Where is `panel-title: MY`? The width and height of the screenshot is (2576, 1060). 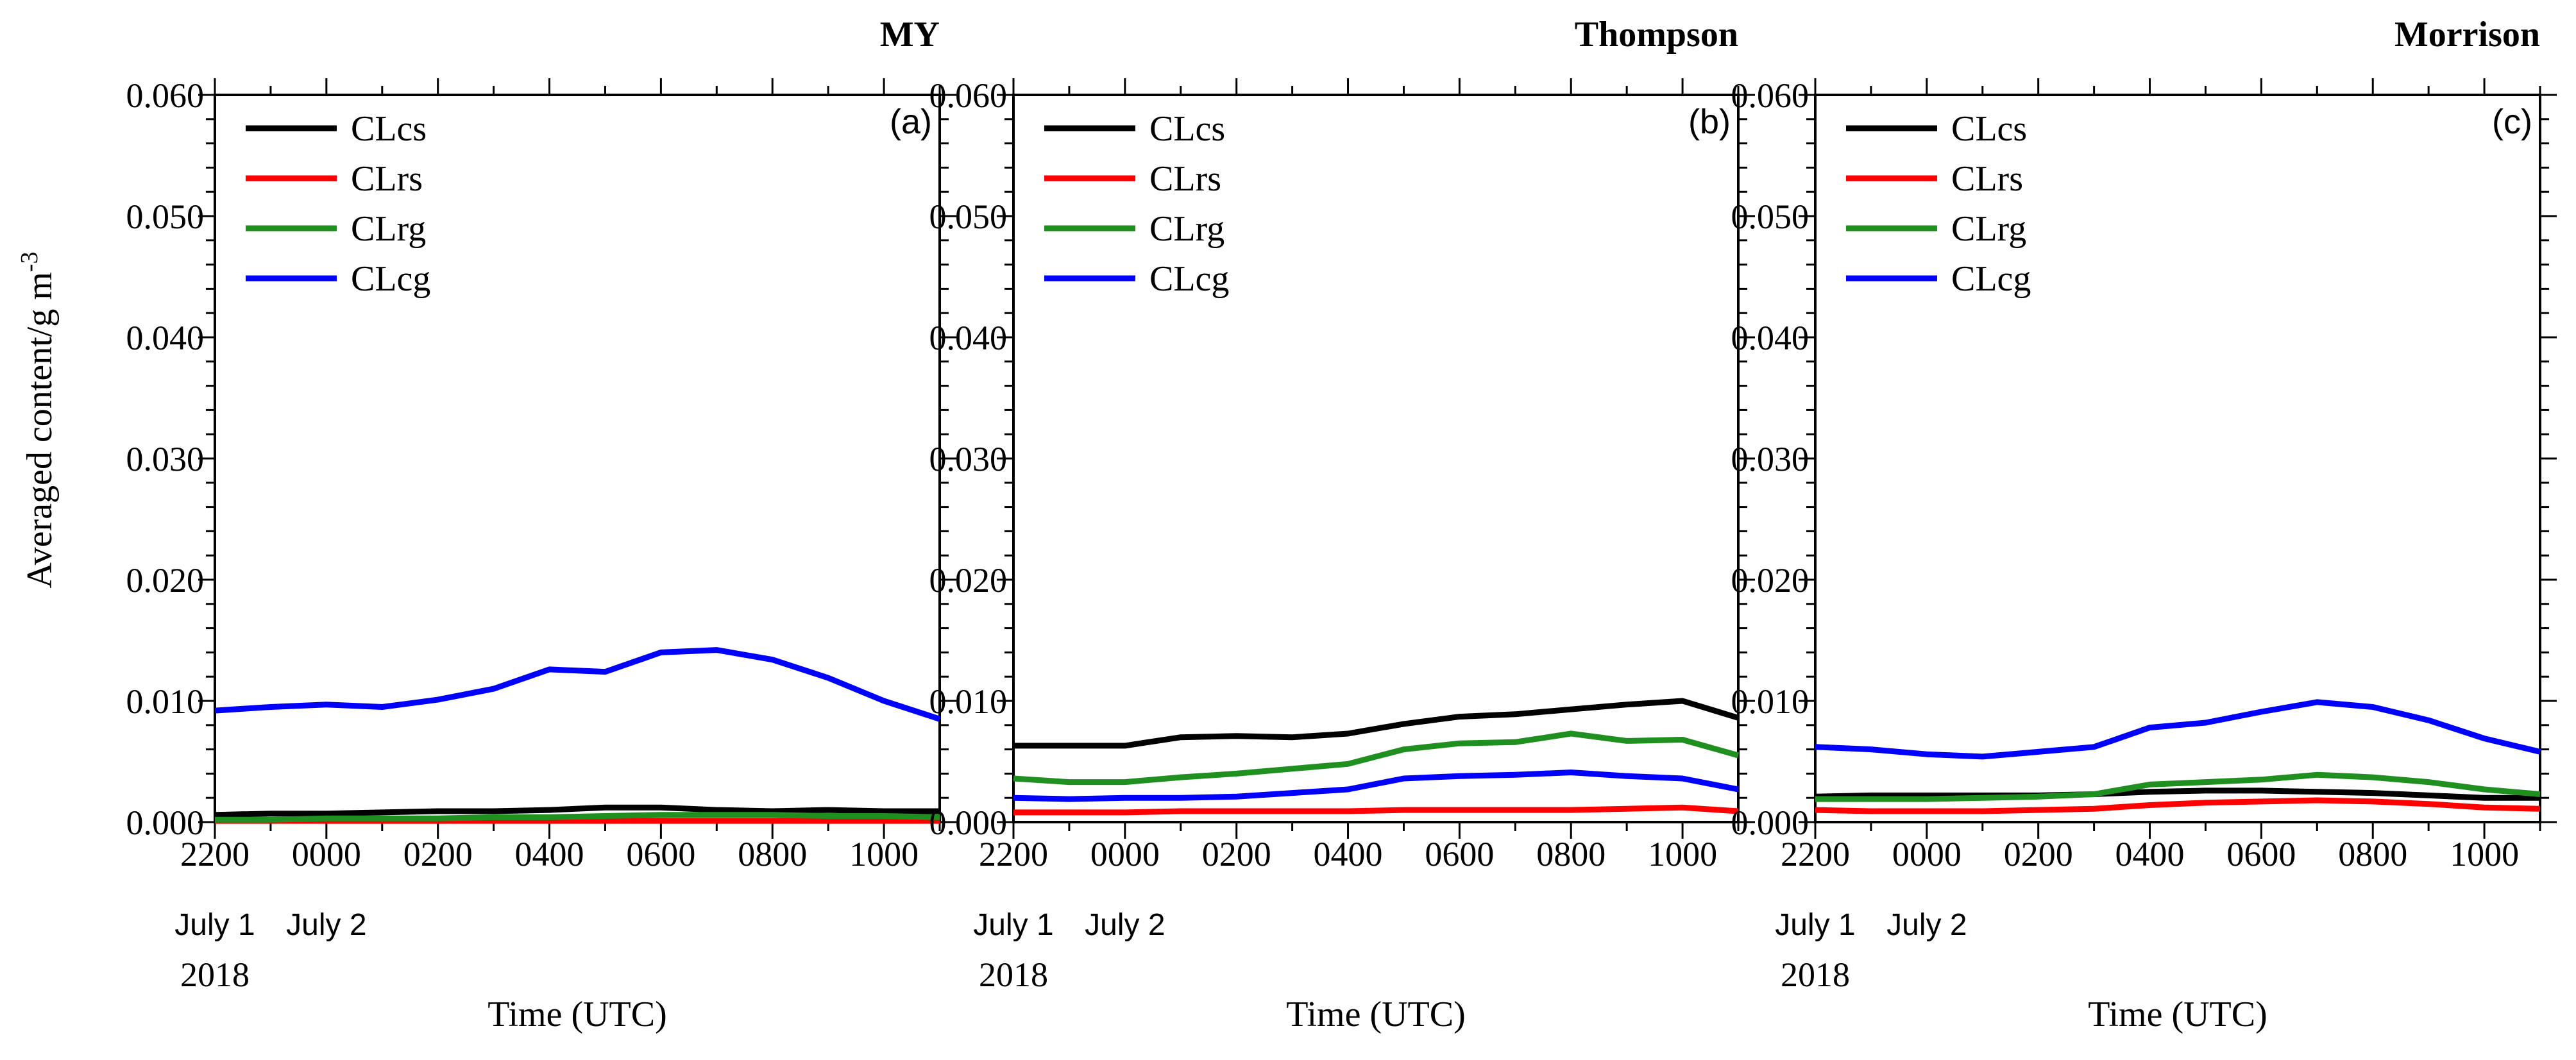 panel-title: MY is located at coordinates (910, 35).